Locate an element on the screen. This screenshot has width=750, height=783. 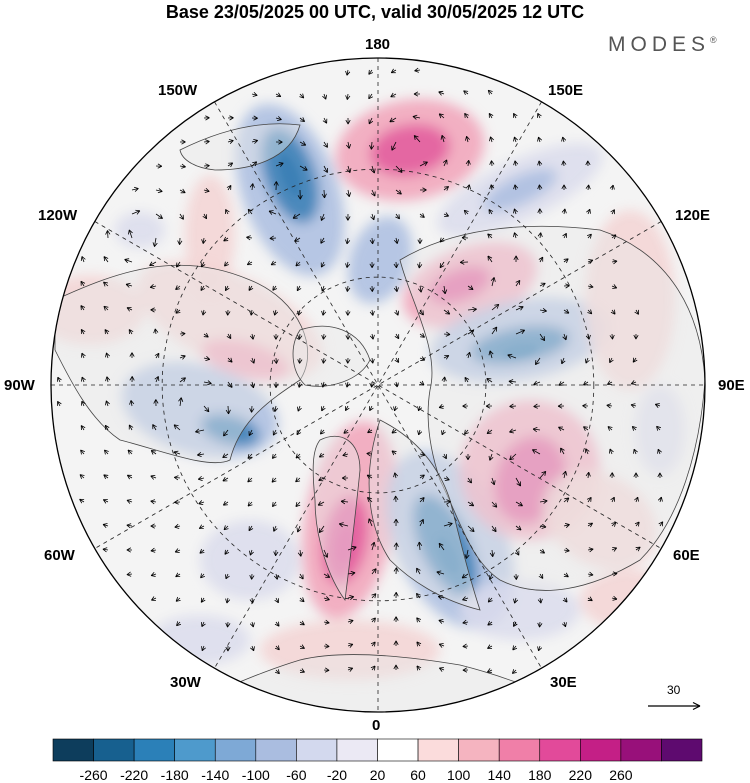
reference-vector-arrow is located at coordinates (674, 706).